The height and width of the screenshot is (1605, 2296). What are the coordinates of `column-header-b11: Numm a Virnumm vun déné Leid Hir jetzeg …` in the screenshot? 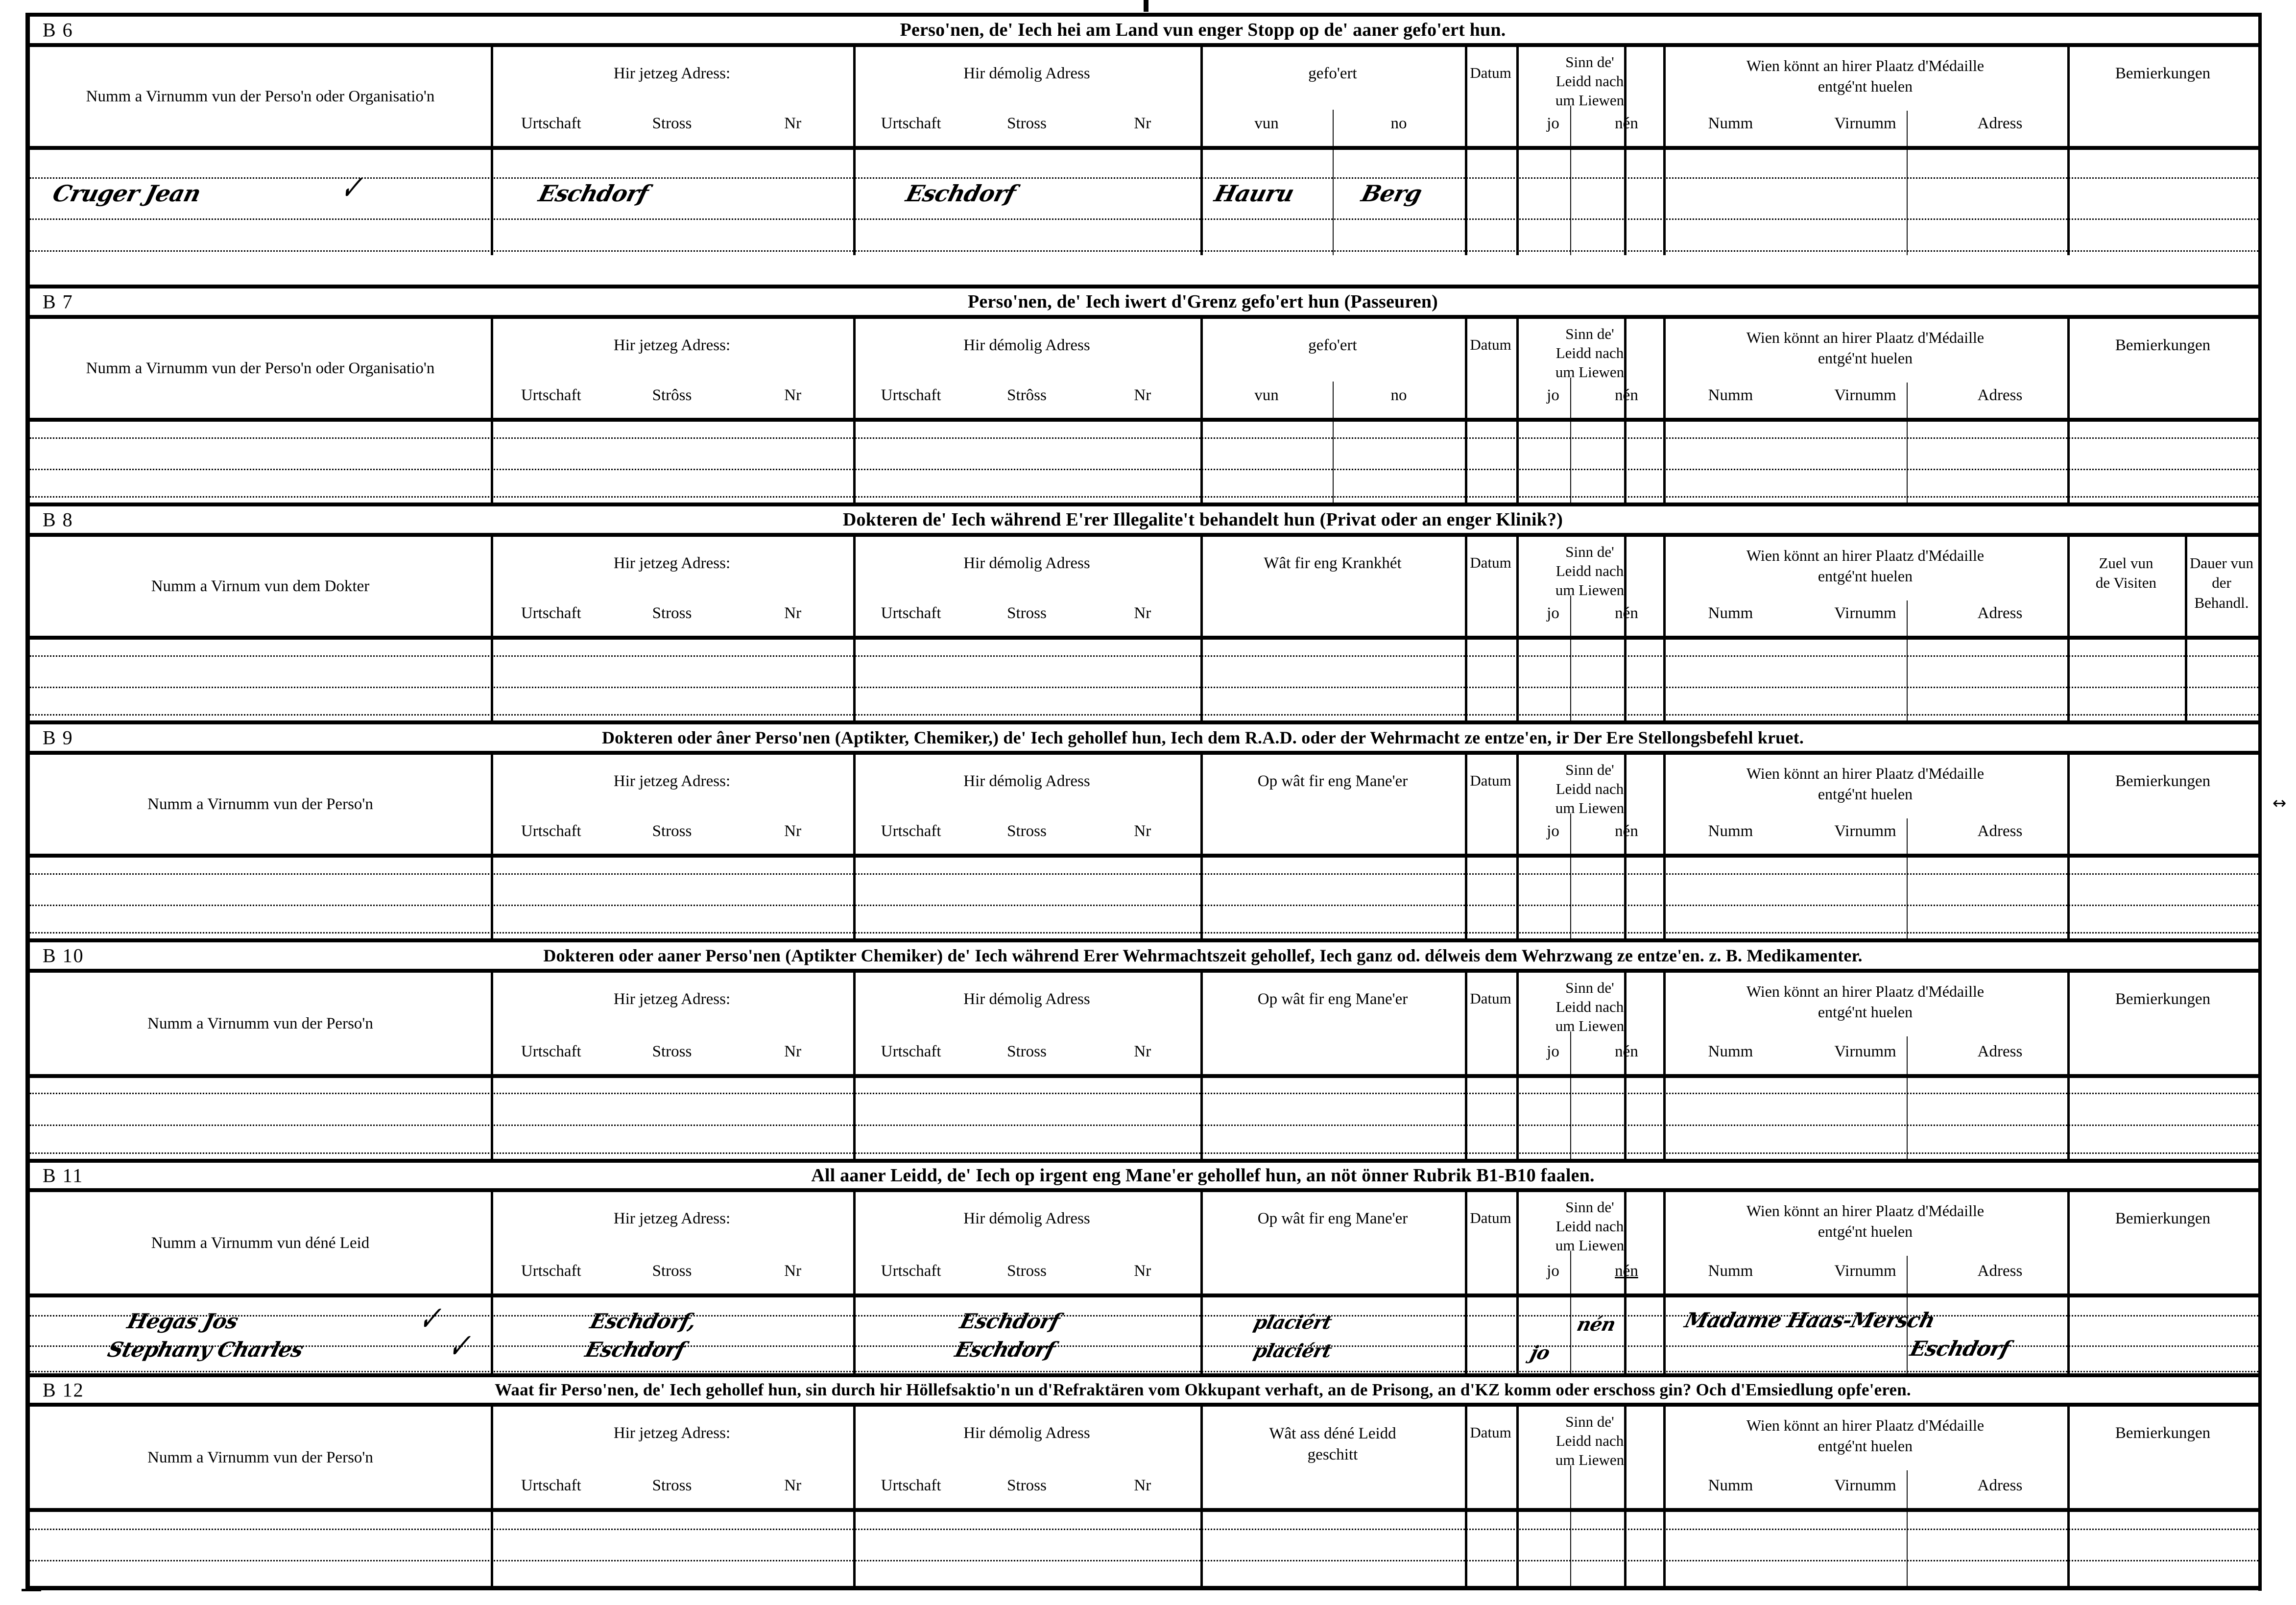 It's located at (1144, 1245).